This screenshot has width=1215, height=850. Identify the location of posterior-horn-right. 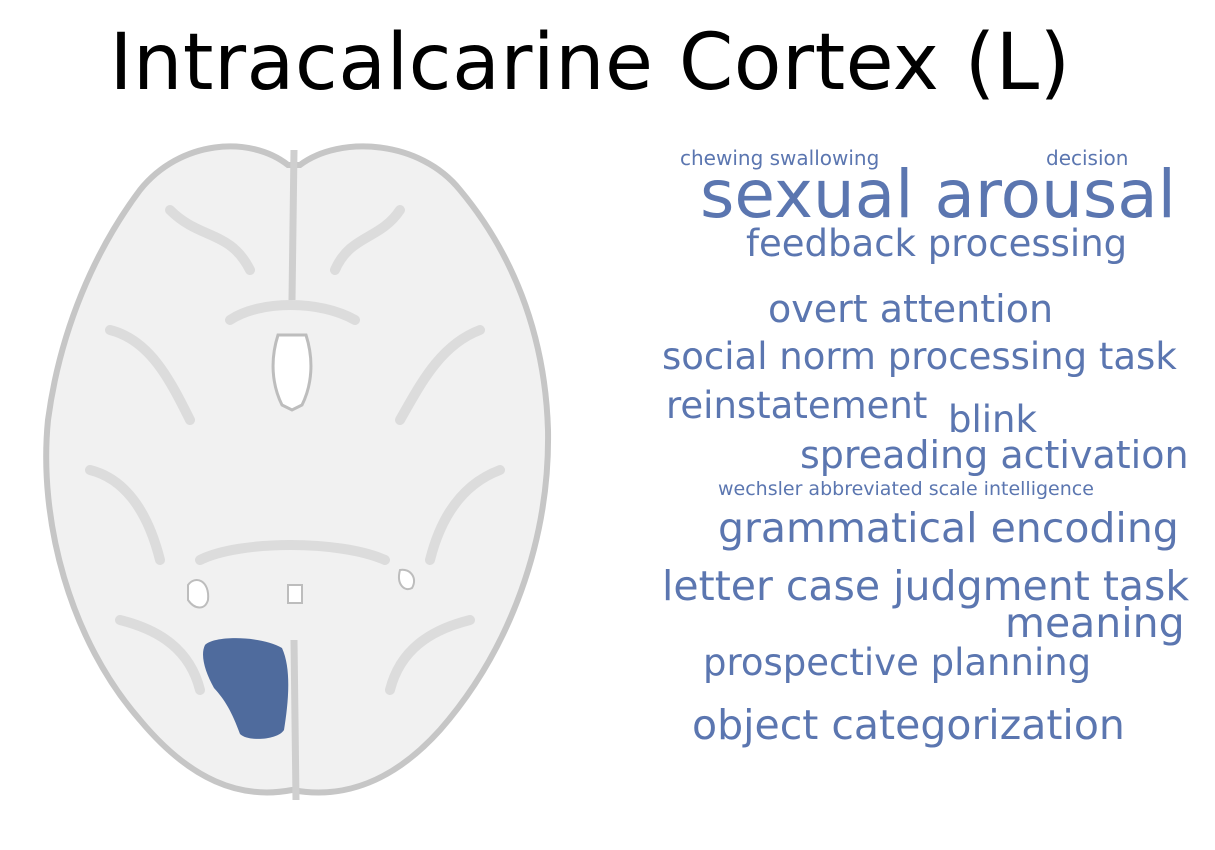
(407, 579).